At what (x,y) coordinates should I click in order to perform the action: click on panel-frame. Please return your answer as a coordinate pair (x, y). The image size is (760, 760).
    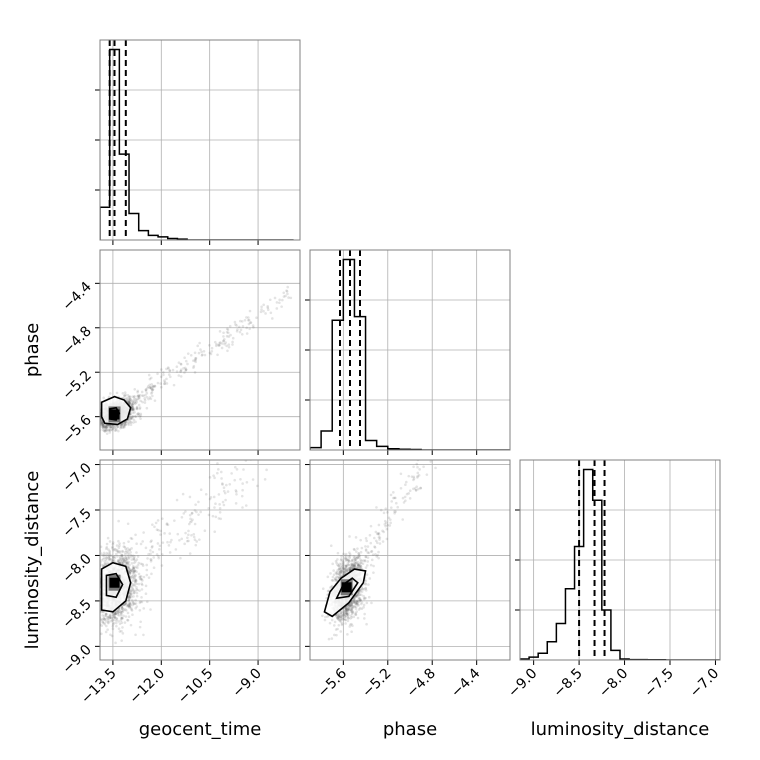
    Looking at the image, I should click on (410, 350).